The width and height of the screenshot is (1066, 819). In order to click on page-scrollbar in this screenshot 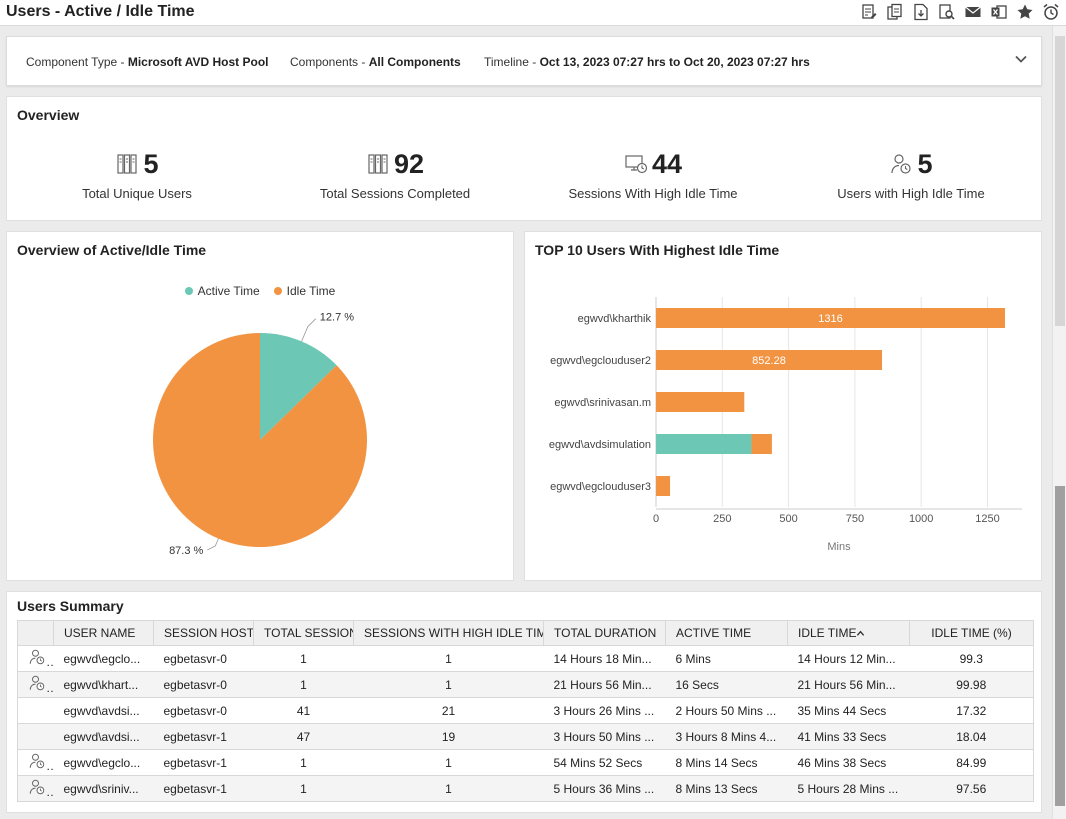, I will do `click(1059, 422)`.